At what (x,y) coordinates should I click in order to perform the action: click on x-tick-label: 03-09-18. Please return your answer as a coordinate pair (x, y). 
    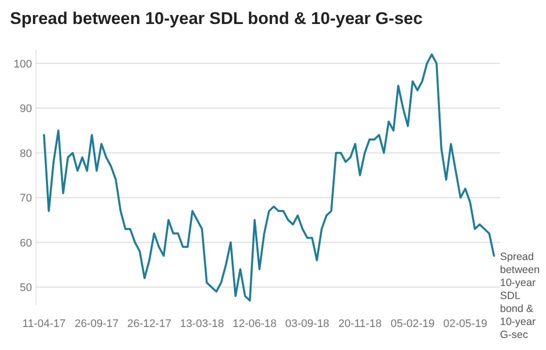
    Looking at the image, I should click on (307, 324).